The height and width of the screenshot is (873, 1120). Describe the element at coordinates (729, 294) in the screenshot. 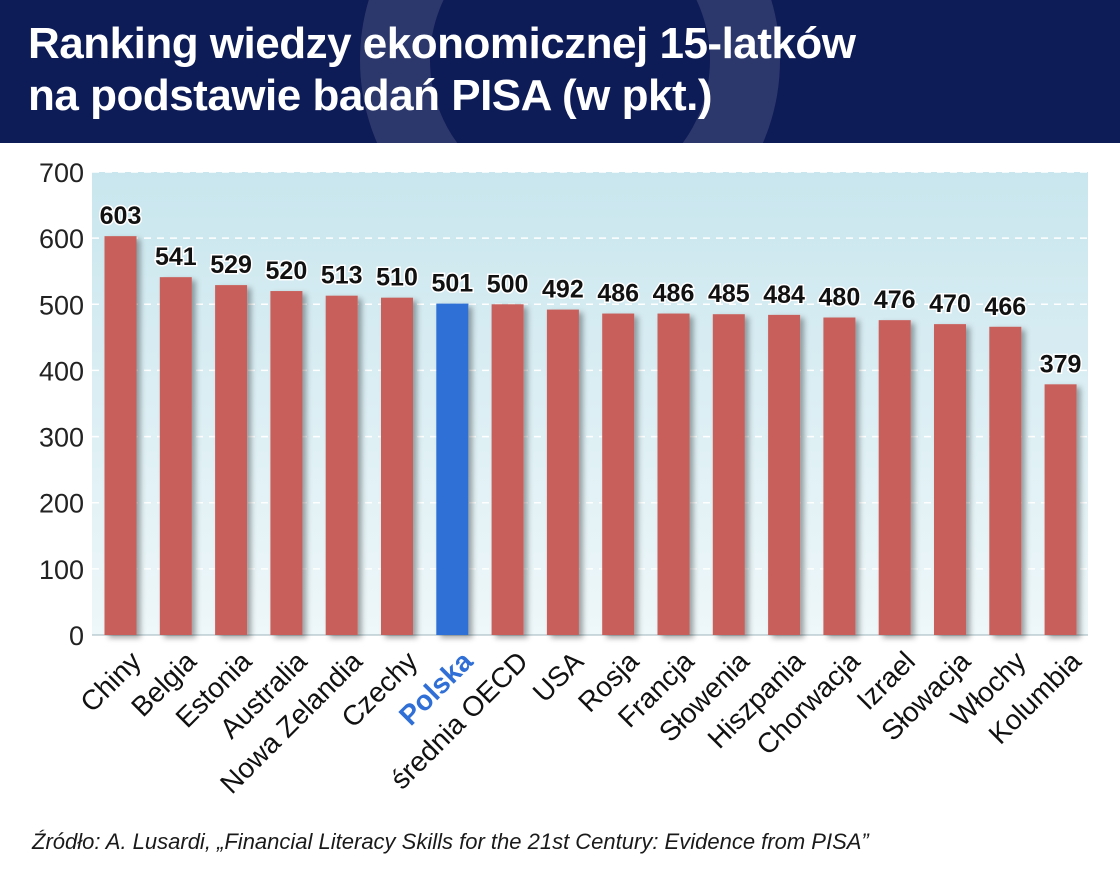

I see `value-label: 485` at that location.